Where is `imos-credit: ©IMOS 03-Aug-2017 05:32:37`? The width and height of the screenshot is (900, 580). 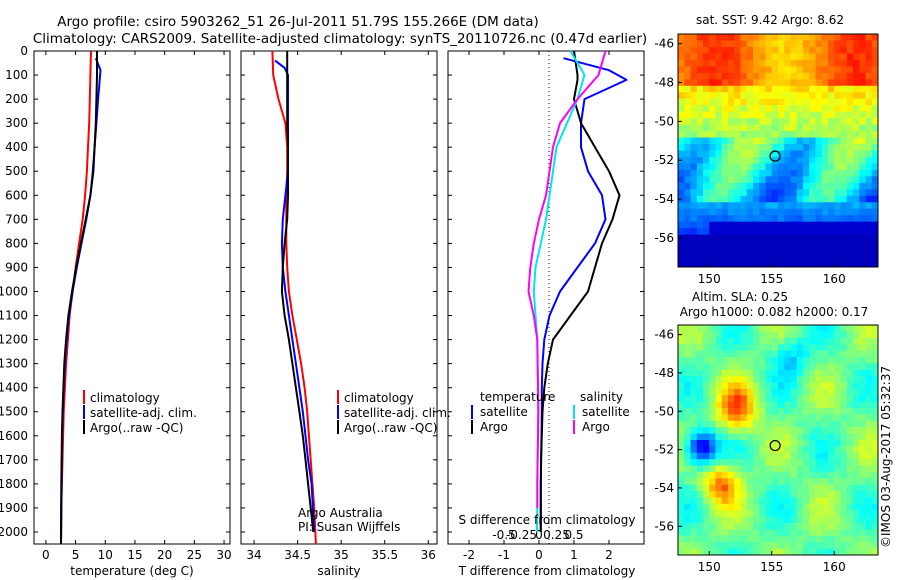
imos-credit: ©IMOS 03-Aug-2017 05:32:37 is located at coordinates (886, 457).